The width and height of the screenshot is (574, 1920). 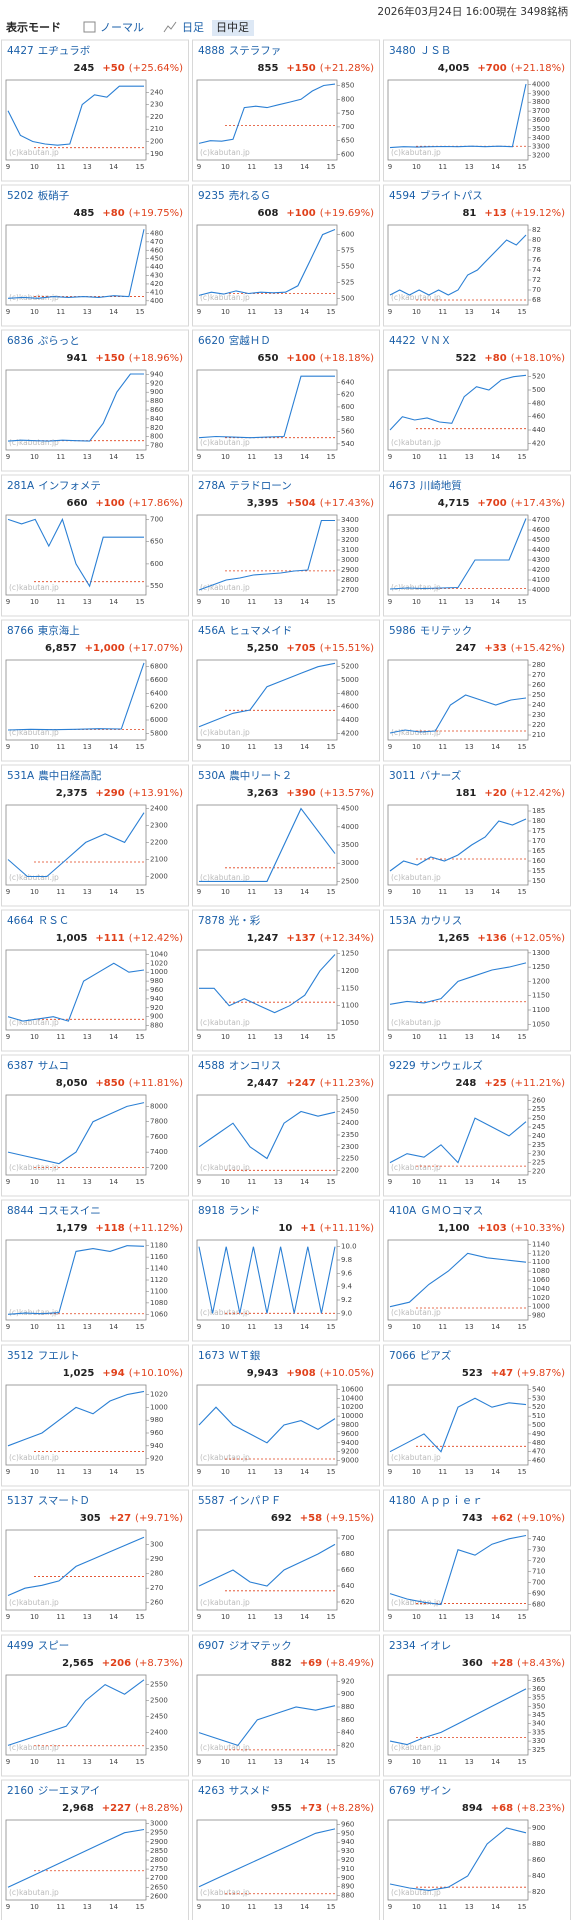 I want to click on stock-code: 4180, so click(x=402, y=1501).